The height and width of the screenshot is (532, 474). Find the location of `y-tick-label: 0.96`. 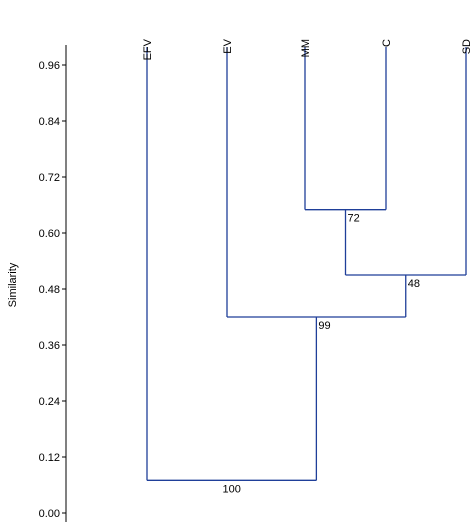

y-tick-label: 0.96 is located at coordinates (49, 66).